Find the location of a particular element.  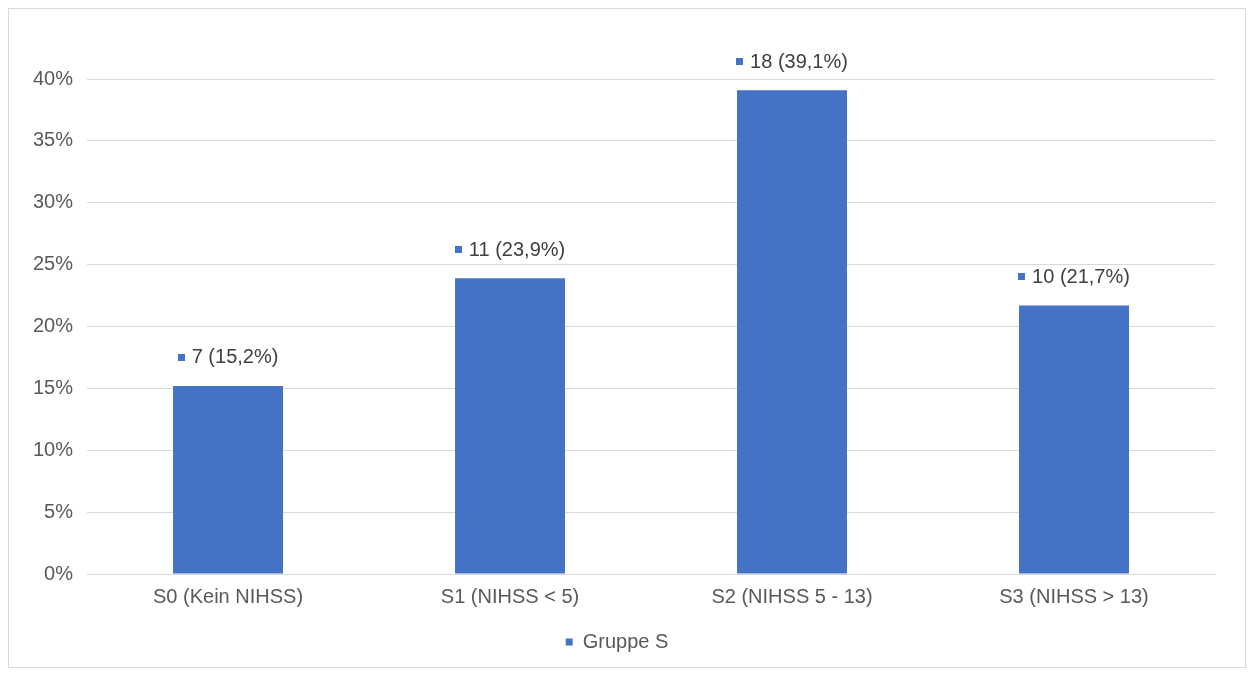

legend-label: Gruppe S is located at coordinates (625, 640).